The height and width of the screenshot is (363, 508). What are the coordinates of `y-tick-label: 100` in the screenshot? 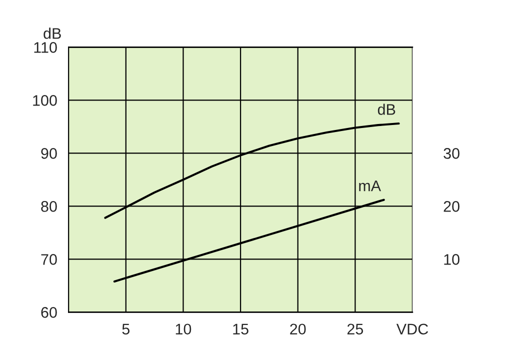 It's located at (45, 100).